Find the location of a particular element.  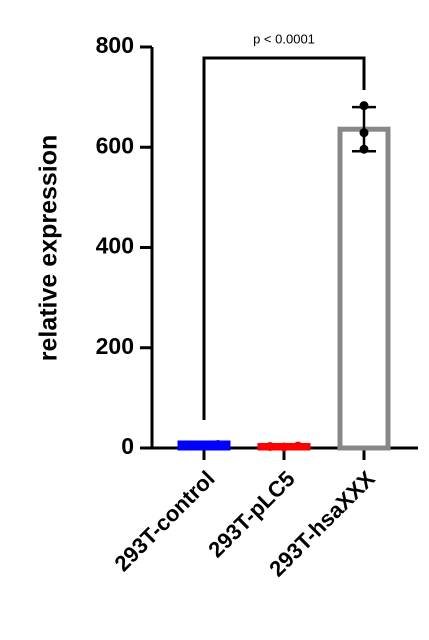

y-tick-label: 200 is located at coordinates (115, 346).